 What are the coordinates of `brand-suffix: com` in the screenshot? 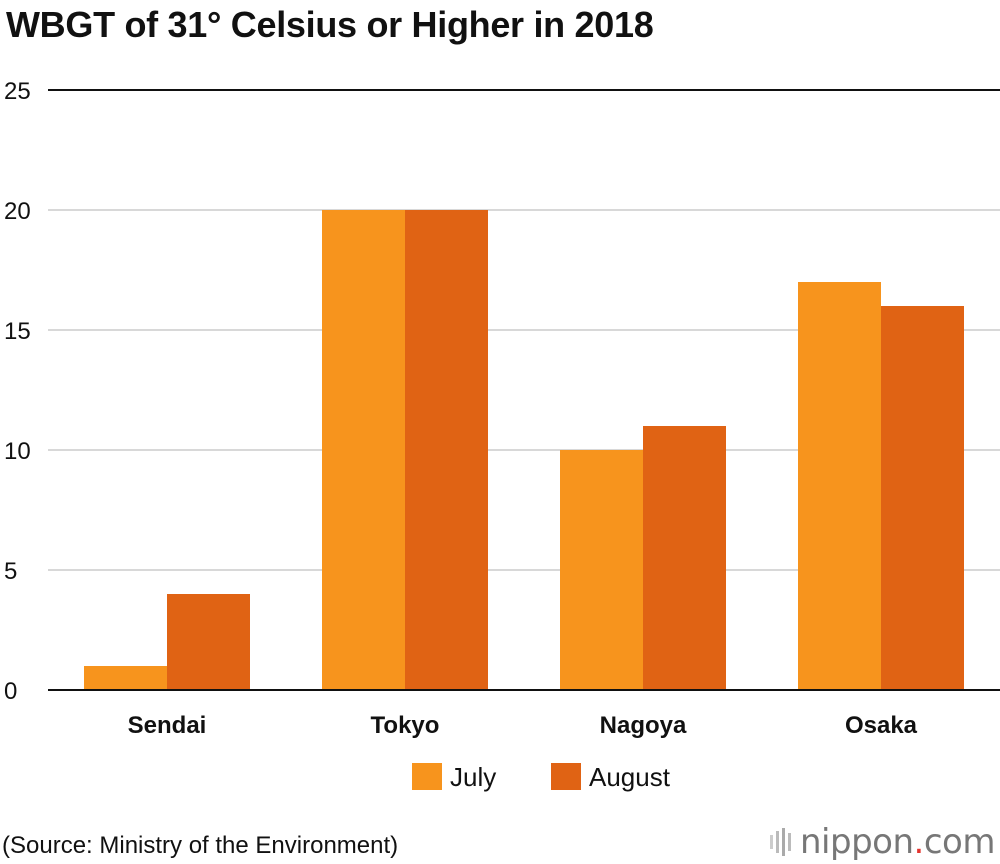 It's located at (959, 842).